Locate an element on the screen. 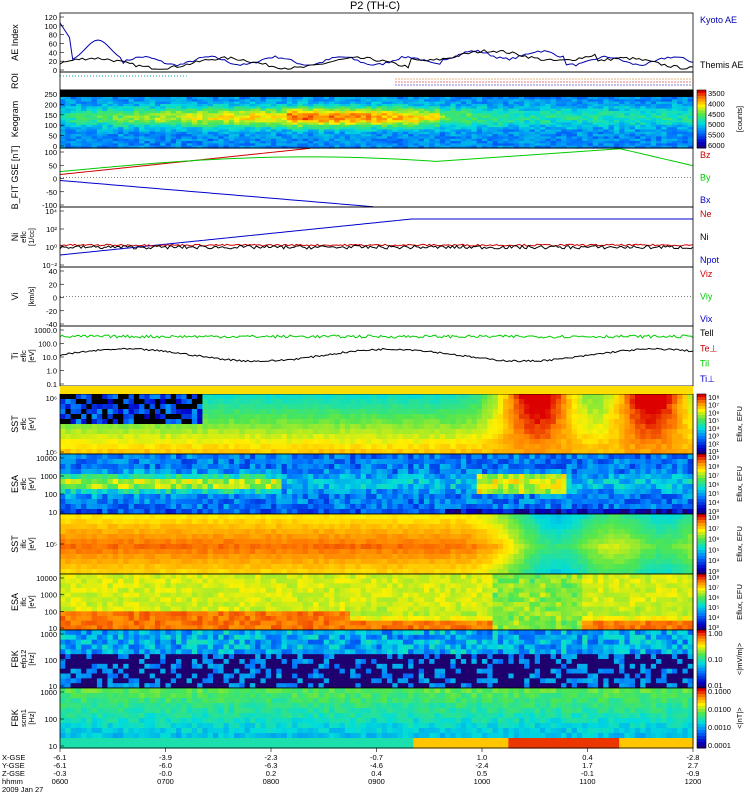 The width and height of the screenshot is (750, 800). legend-entry: Bz is located at coordinates (705, 155).